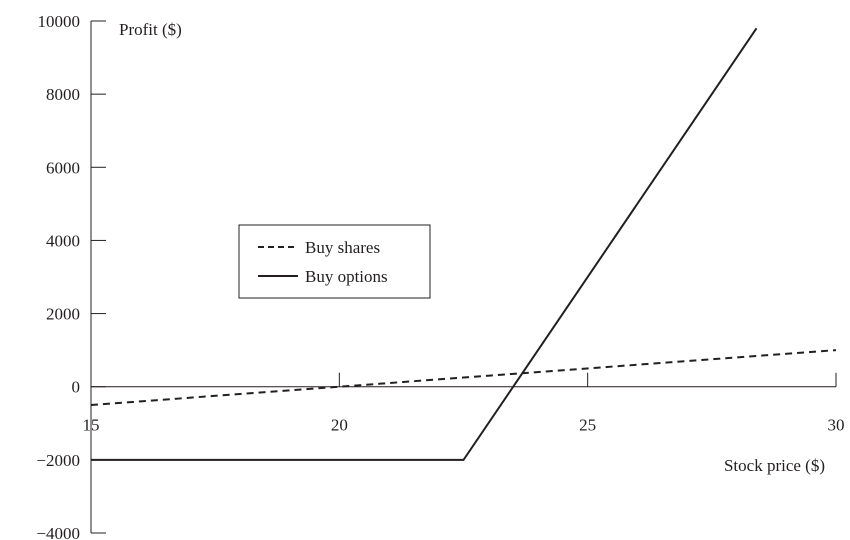 Image resolution: width=850 pixels, height=540 pixels. What do you see at coordinates (339, 425) in the screenshot?
I see `x-tick-label: 20` at bounding box center [339, 425].